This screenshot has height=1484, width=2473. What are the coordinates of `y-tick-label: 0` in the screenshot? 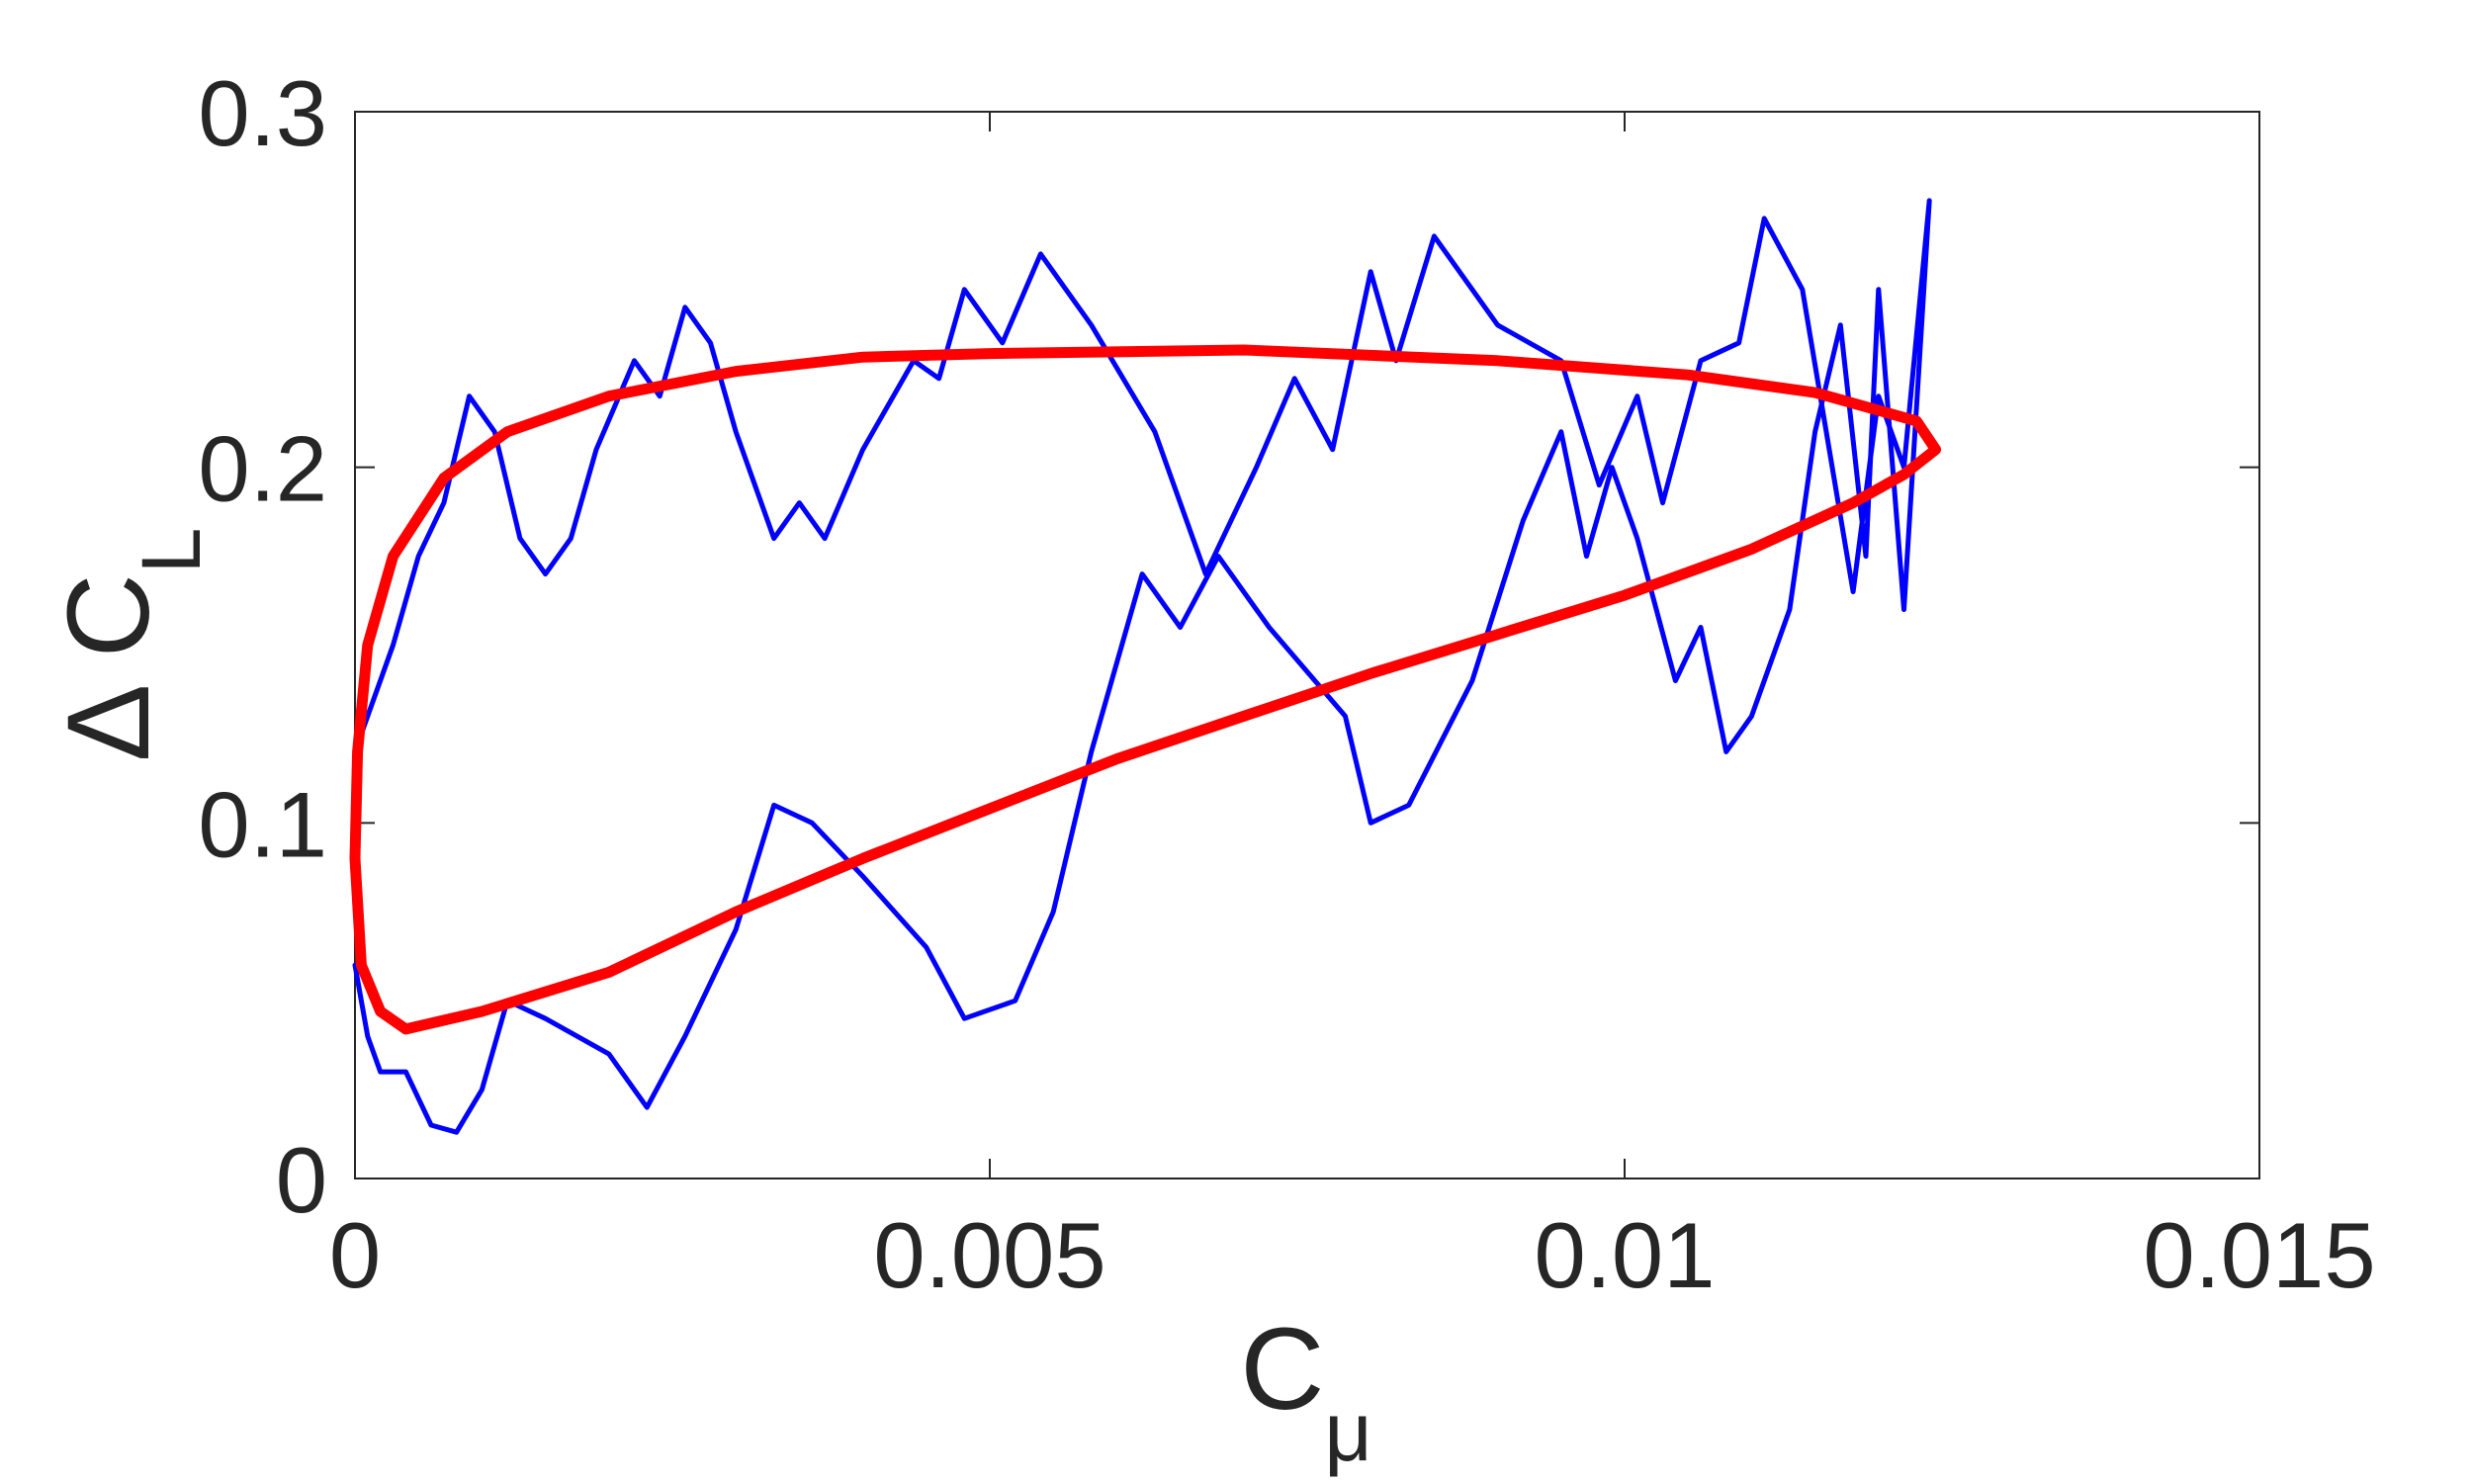 It's located at (302, 1180).